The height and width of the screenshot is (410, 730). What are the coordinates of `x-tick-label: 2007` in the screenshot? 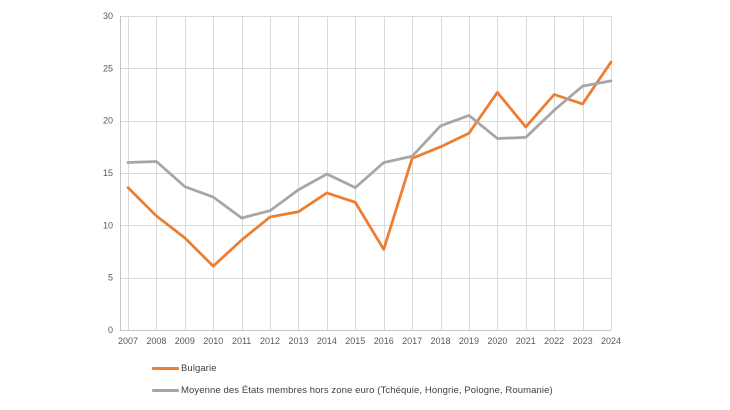 It's located at (128, 341).